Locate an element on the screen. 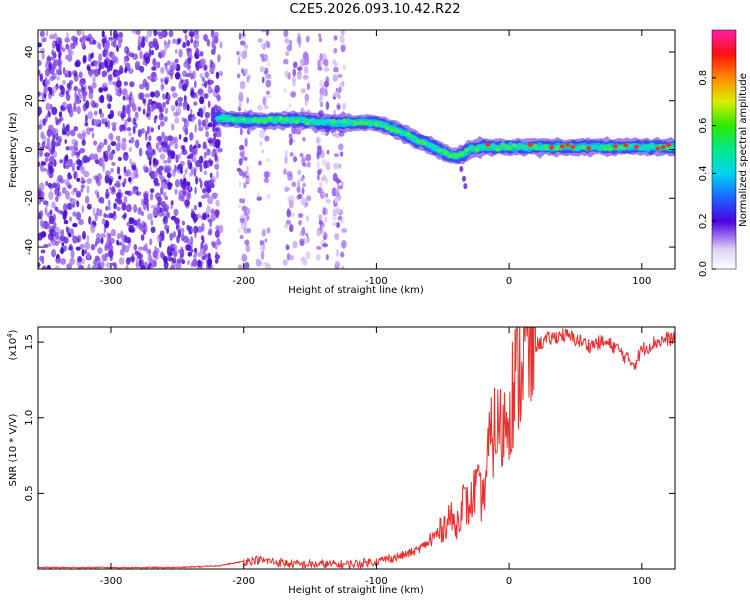 The width and height of the screenshot is (750, 600). snr-scale-label: (x104) is located at coordinates (12, 344).